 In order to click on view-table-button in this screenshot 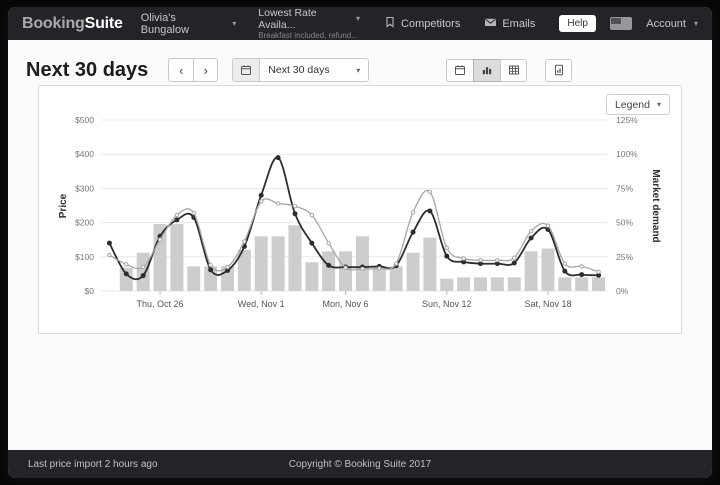, I will do `click(513, 70)`.